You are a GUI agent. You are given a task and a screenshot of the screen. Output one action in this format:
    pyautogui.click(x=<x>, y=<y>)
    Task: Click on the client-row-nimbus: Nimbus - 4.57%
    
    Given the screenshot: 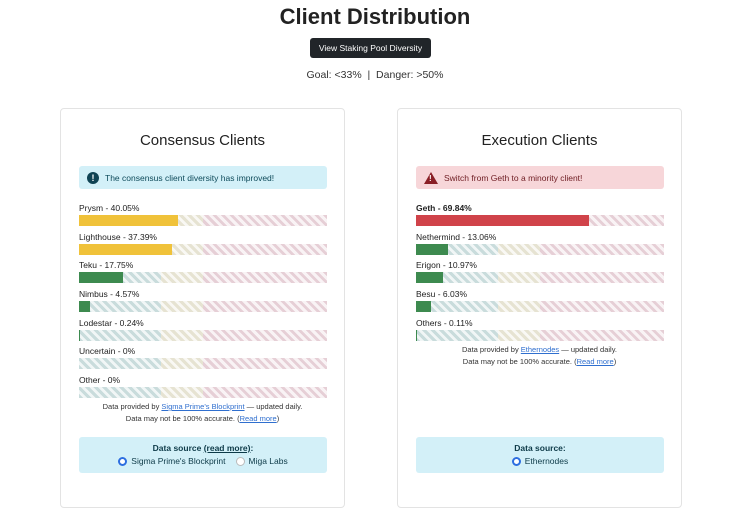 What is the action you would take?
    pyautogui.click(x=203, y=303)
    